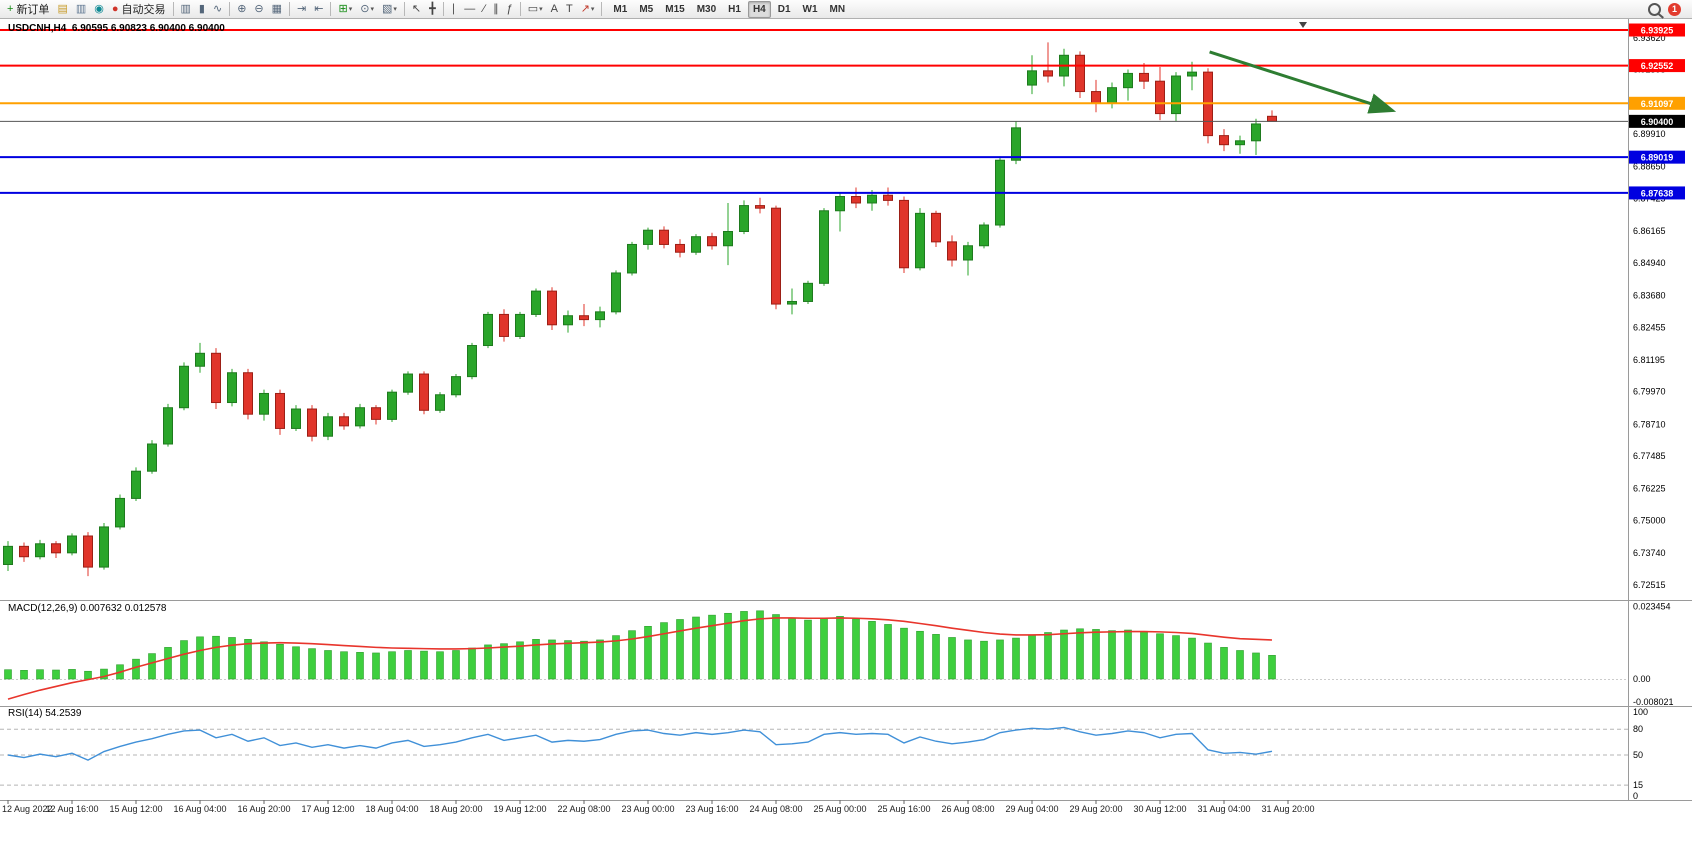 This screenshot has width=1692, height=844. I want to click on price-tick-label: 6.75000, so click(1649, 520).